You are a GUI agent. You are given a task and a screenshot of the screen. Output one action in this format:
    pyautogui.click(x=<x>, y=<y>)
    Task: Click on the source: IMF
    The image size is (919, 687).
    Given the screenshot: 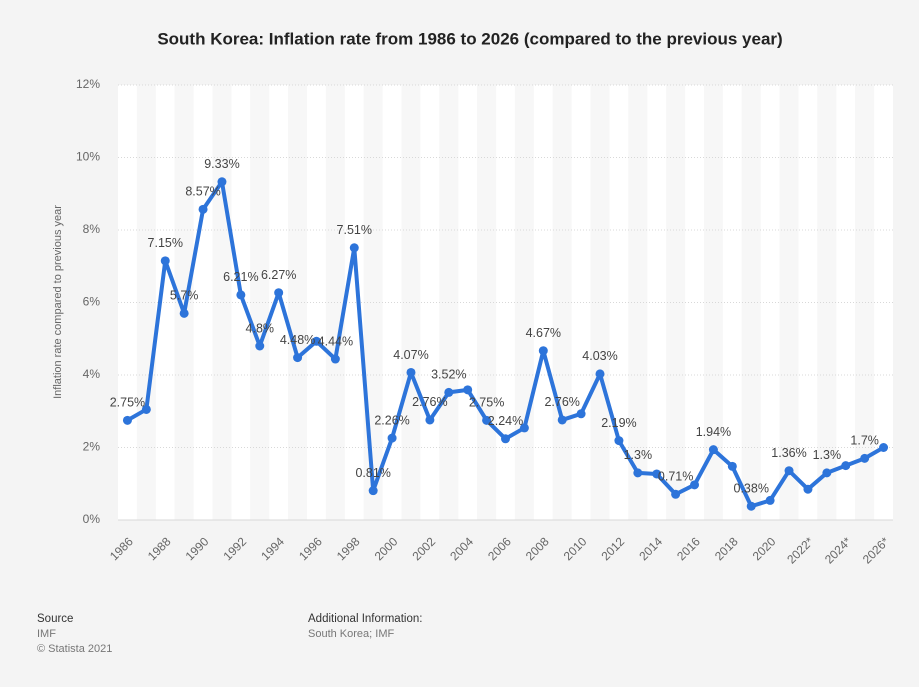 What is the action you would take?
    pyautogui.click(x=46, y=634)
    